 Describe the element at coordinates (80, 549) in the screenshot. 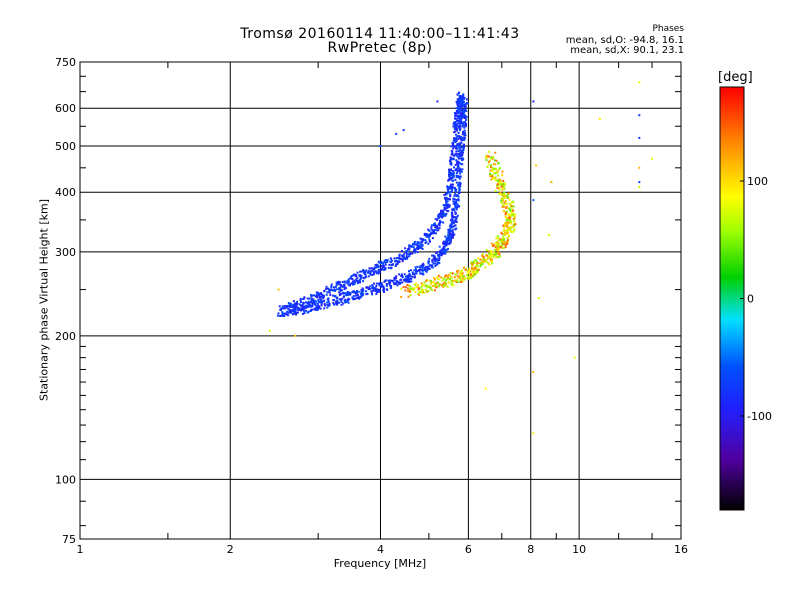

I see `x-tick-label: 1` at that location.